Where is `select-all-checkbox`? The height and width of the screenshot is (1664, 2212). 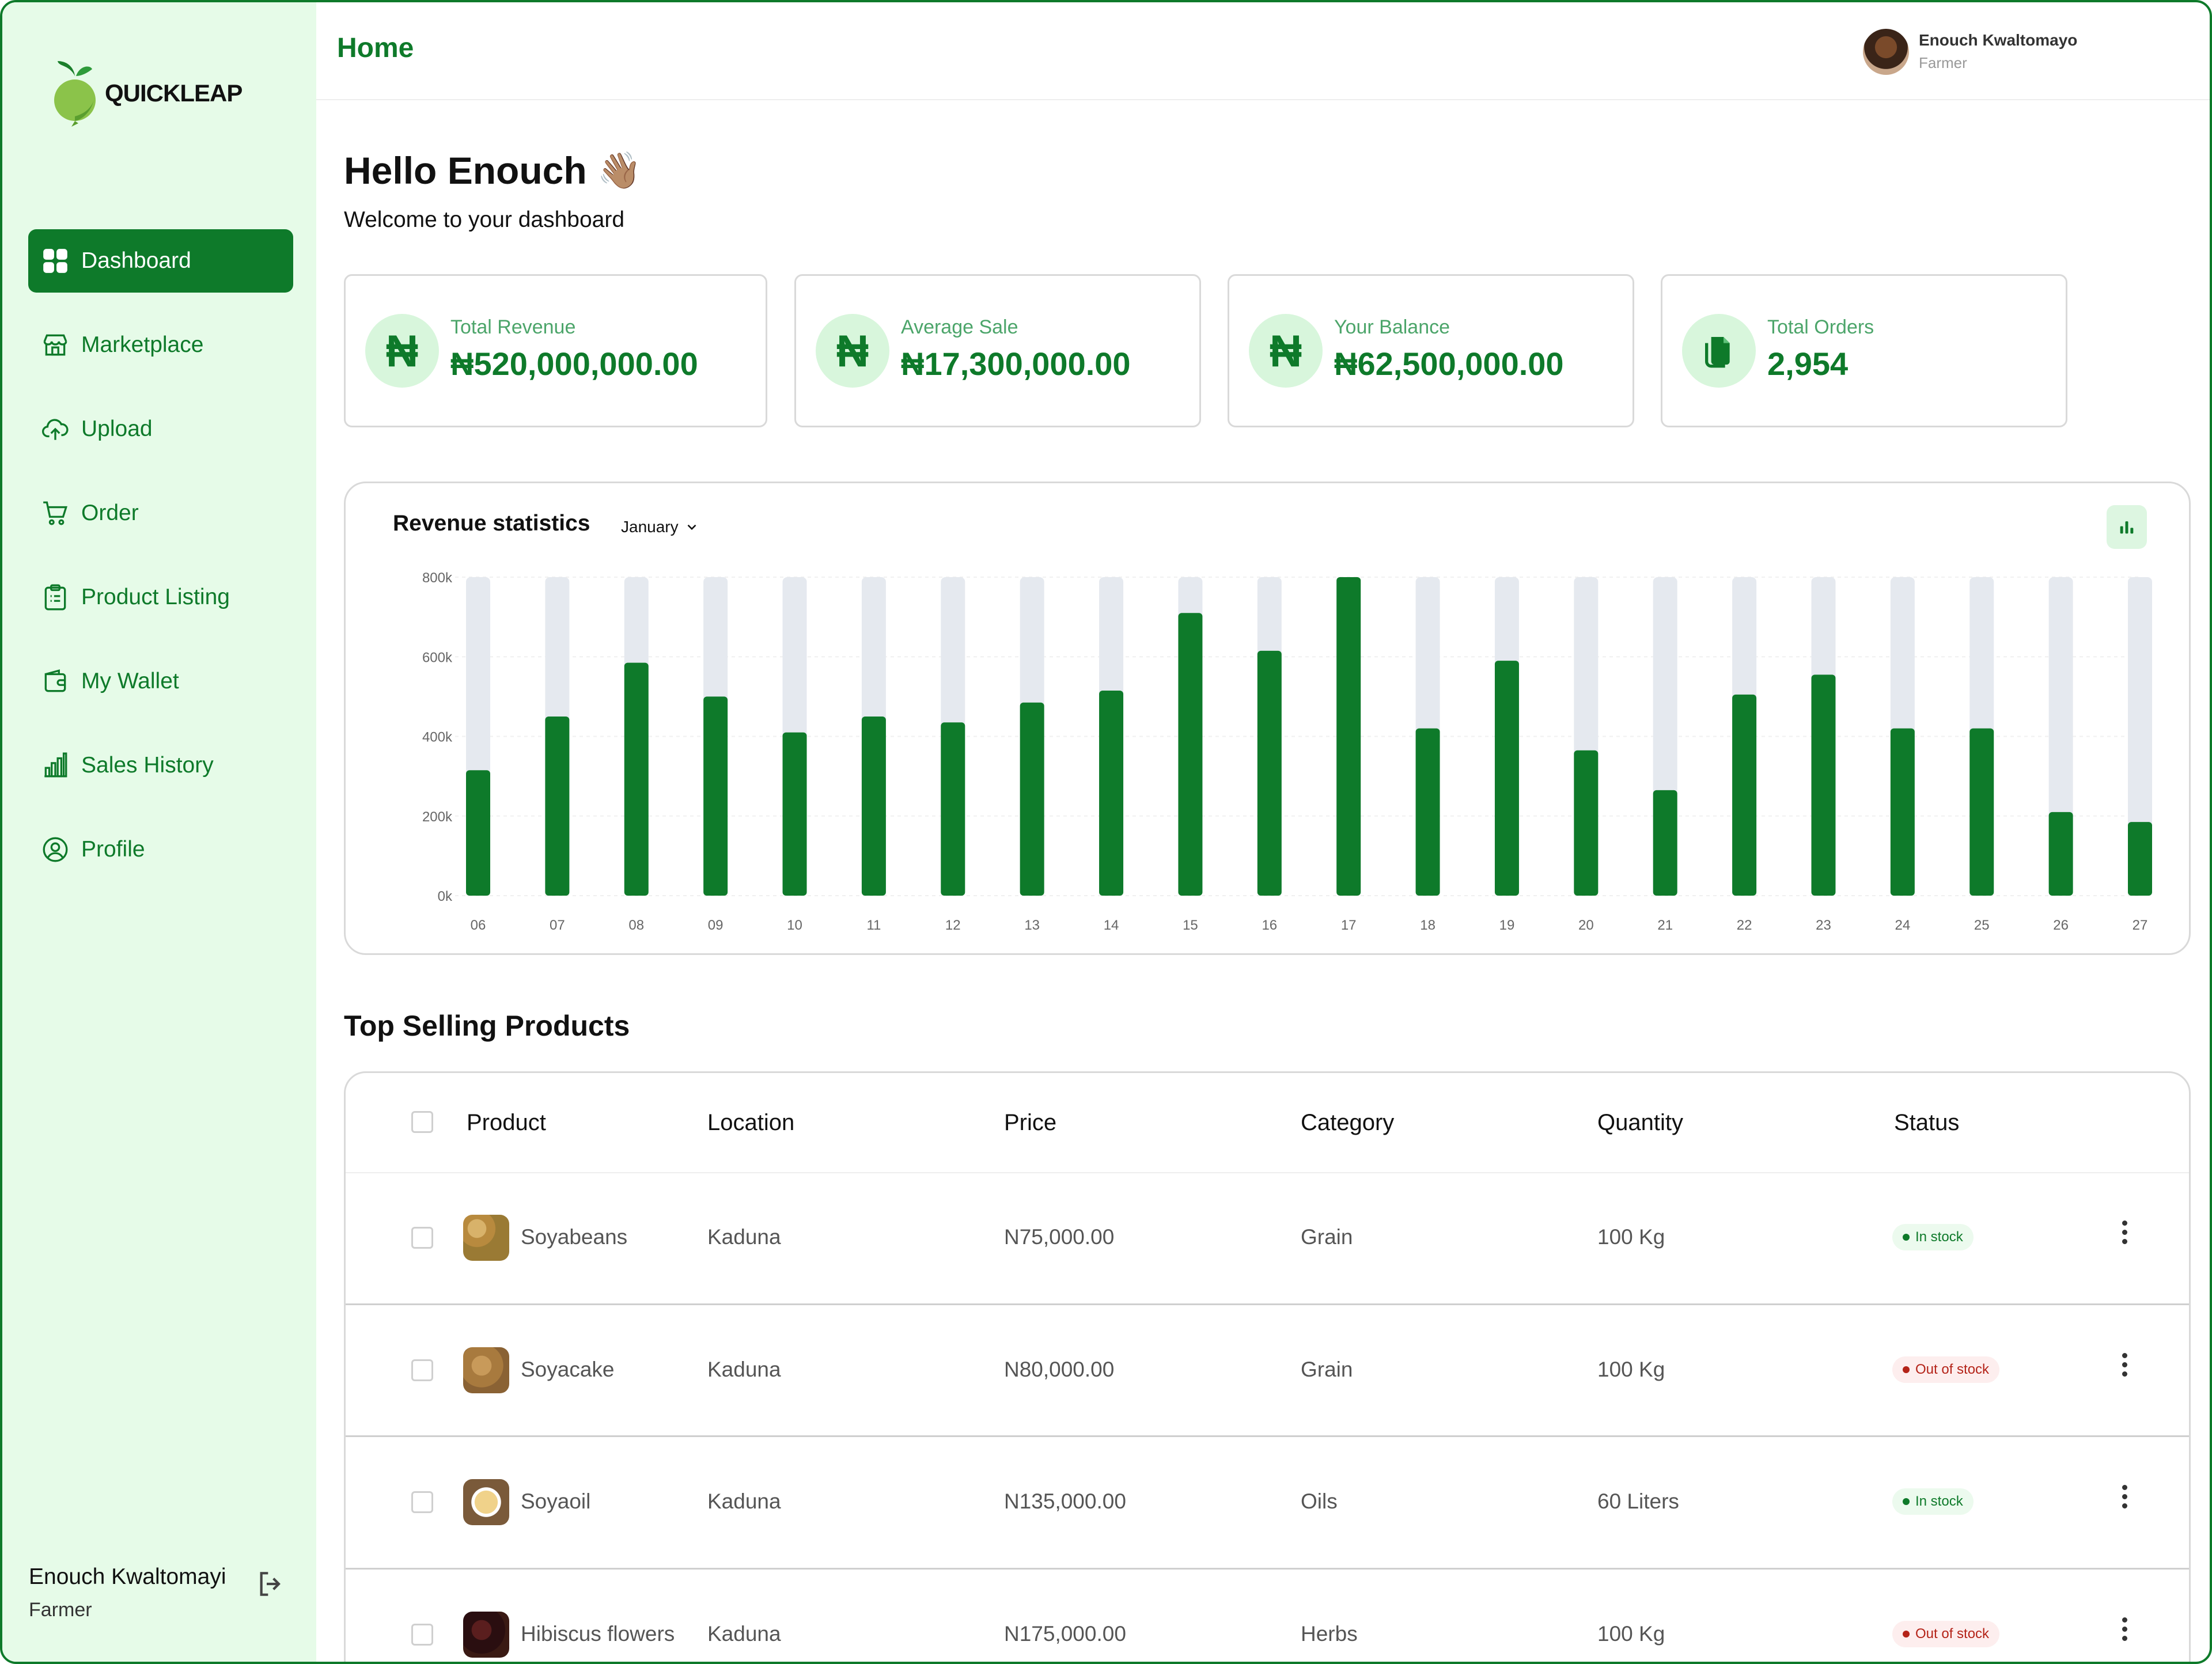
select-all-checkbox is located at coordinates (422, 1122).